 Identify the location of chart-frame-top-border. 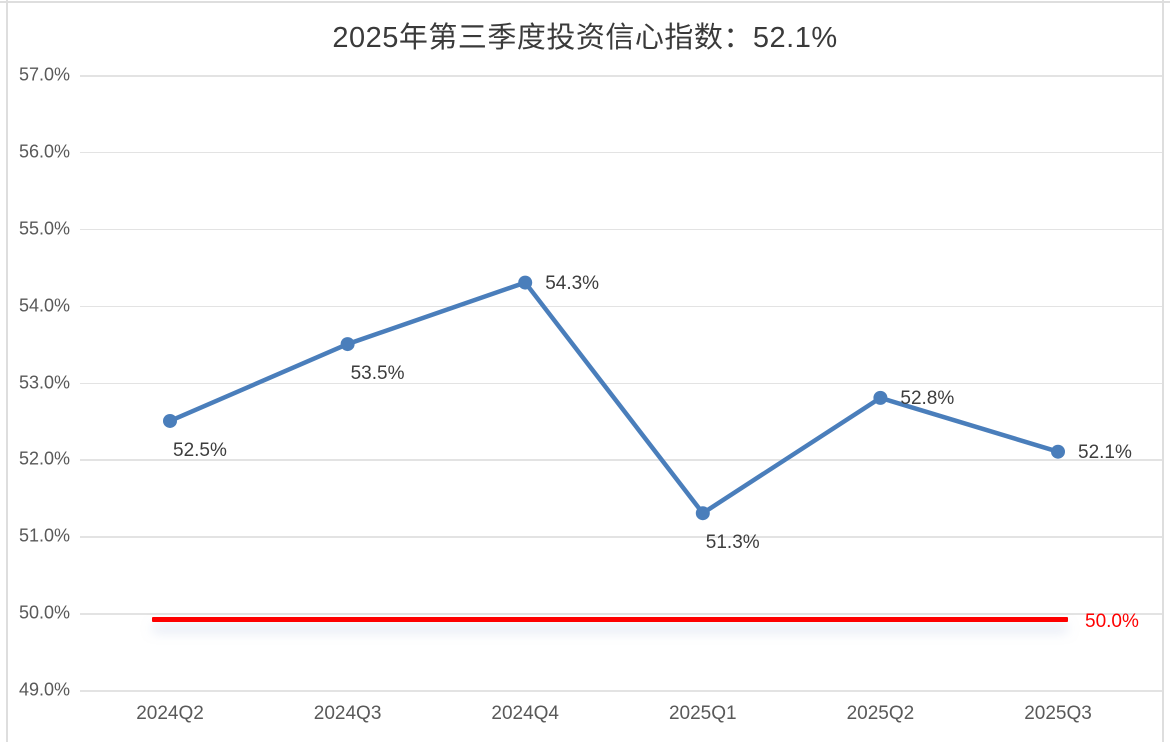
(585, 2).